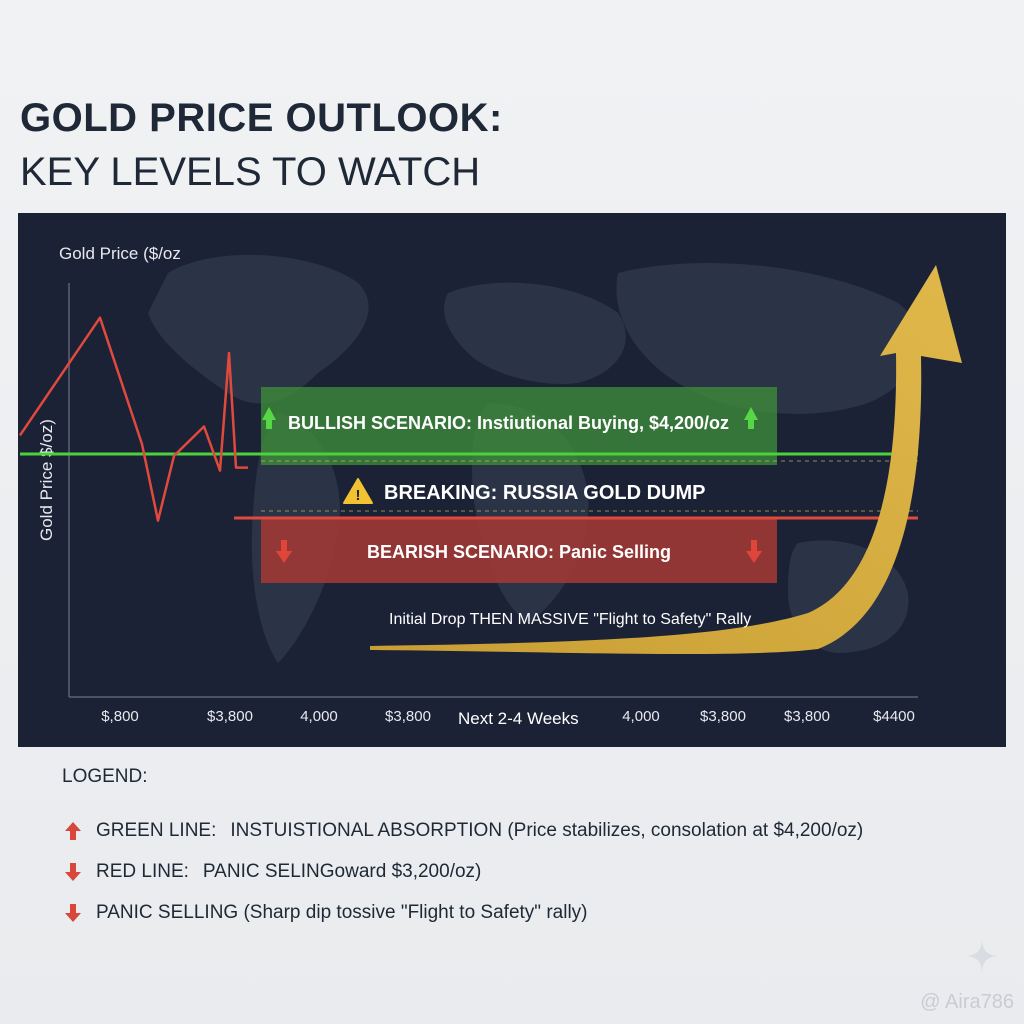  Describe the element at coordinates (967, 1002) in the screenshot. I see `watermark: @ Aira786` at that location.